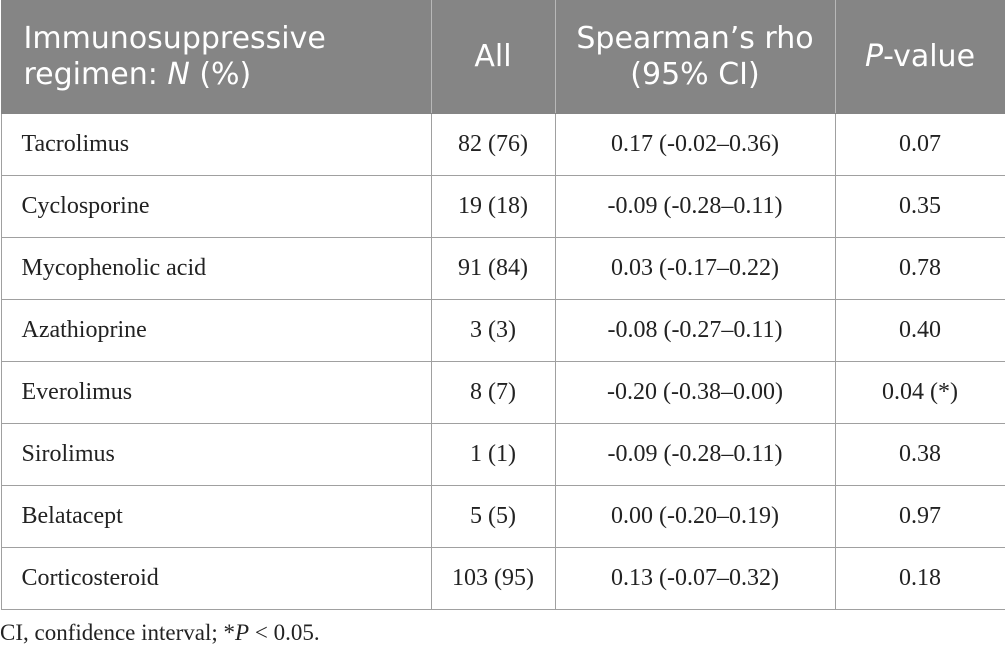 The image size is (1005, 665). What do you see at coordinates (493, 330) in the screenshot?
I see `cell-all: 3 (3)` at bounding box center [493, 330].